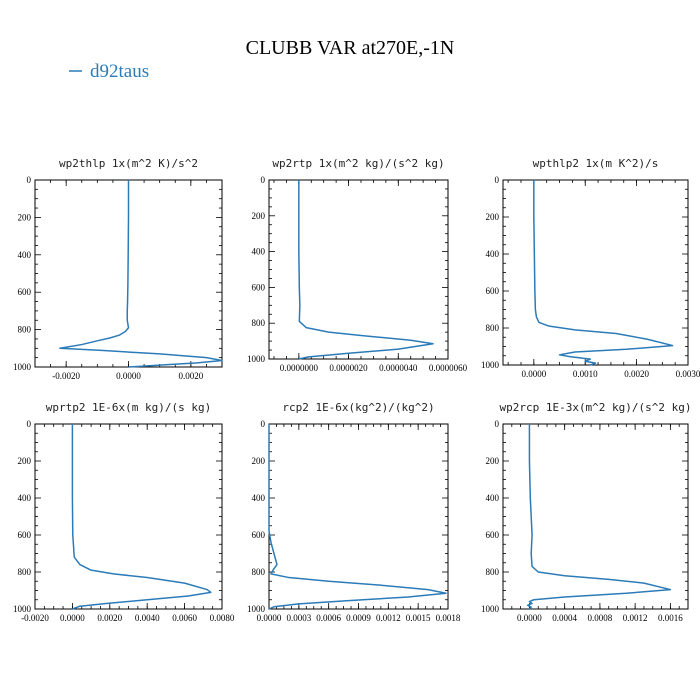 This screenshot has width=700, height=700. What do you see at coordinates (184, 618) in the screenshot?
I see `x-tick-label: 0.0060` at bounding box center [184, 618].